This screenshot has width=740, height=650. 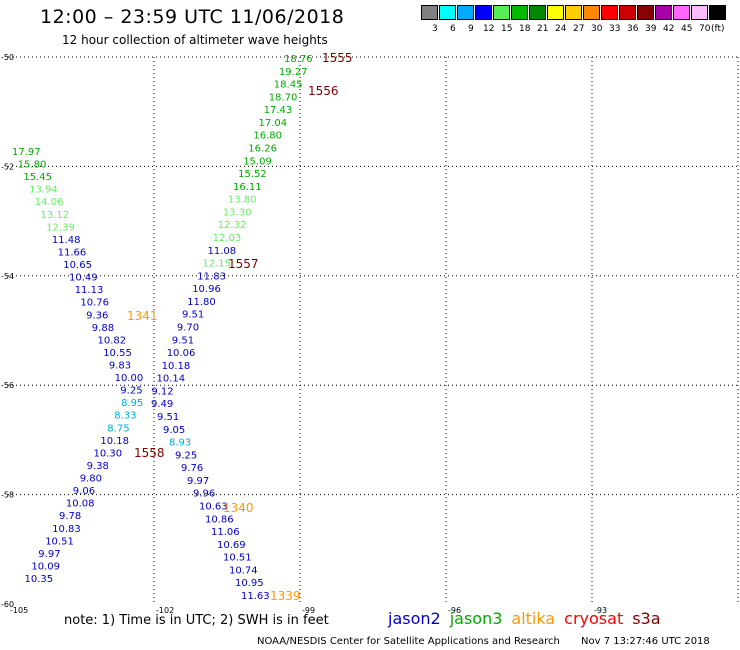 What do you see at coordinates (59, 541) in the screenshot?
I see `swh-value: 10.51` at bounding box center [59, 541].